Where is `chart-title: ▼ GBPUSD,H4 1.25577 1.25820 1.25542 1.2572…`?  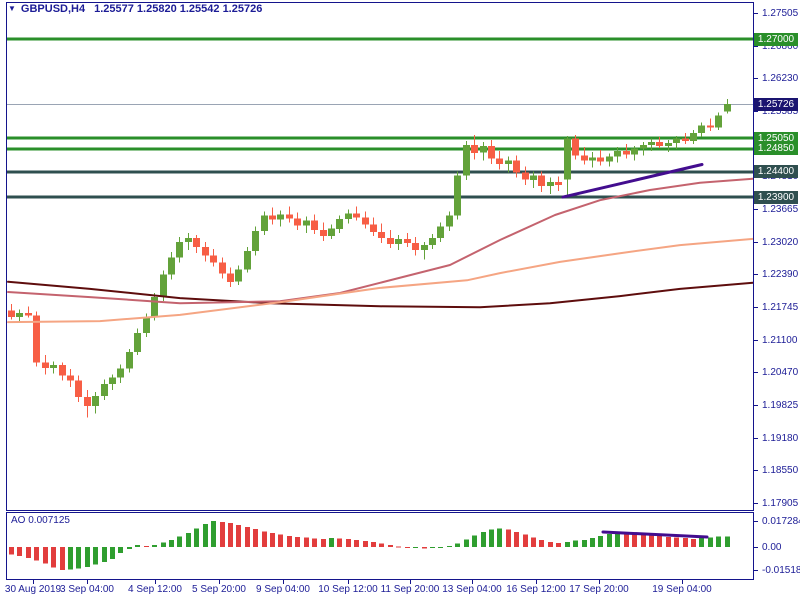 chart-title: ▼ GBPUSD,H4 1.25577 1.25820 1.25542 1.2572… is located at coordinates (135, 9).